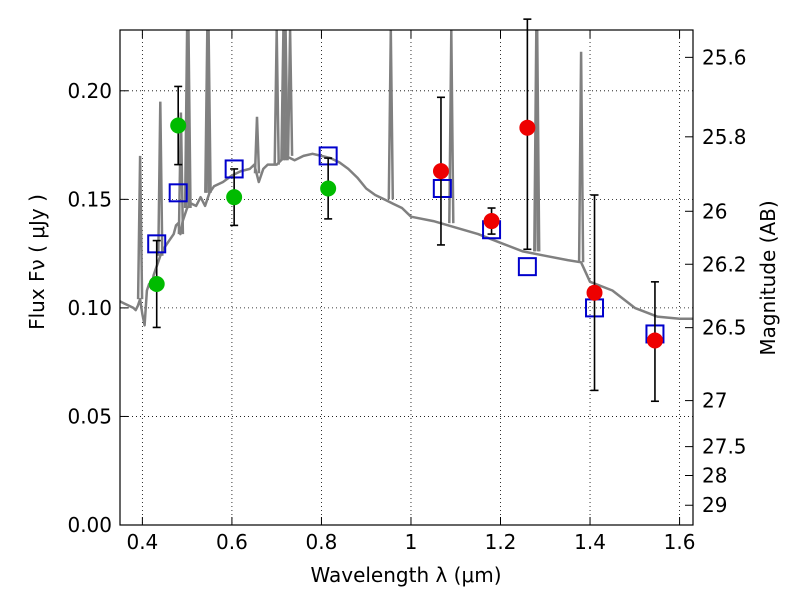 This screenshot has width=800, height=600. I want to click on y-tick-label: 0.00, so click(89, 525).